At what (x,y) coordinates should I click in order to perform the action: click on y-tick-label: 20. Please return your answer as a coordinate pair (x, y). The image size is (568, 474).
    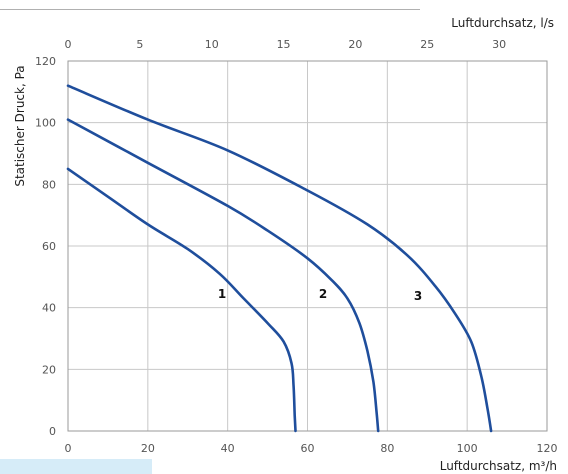
    Looking at the image, I should click on (49, 369).